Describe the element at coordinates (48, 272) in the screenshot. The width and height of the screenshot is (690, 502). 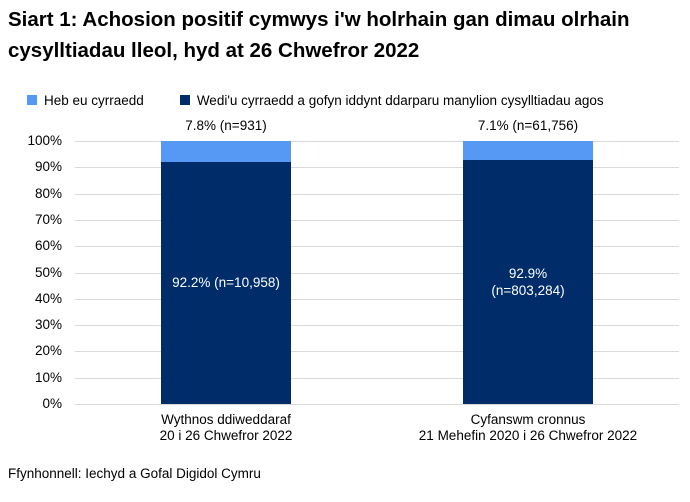
I see `y-tick-label: 50%` at that location.